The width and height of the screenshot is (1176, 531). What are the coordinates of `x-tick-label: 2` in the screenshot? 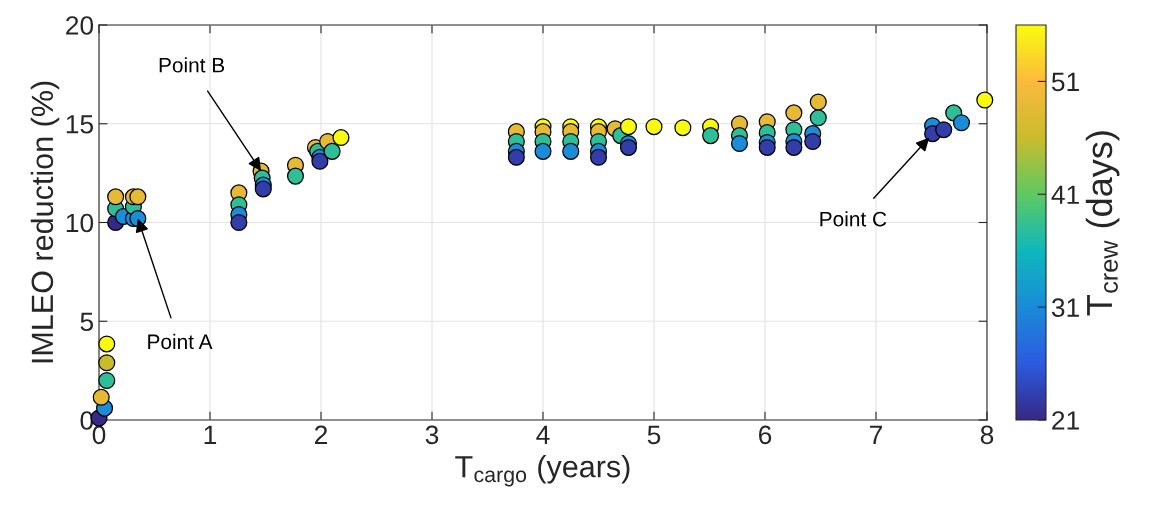 It's located at (321, 434).